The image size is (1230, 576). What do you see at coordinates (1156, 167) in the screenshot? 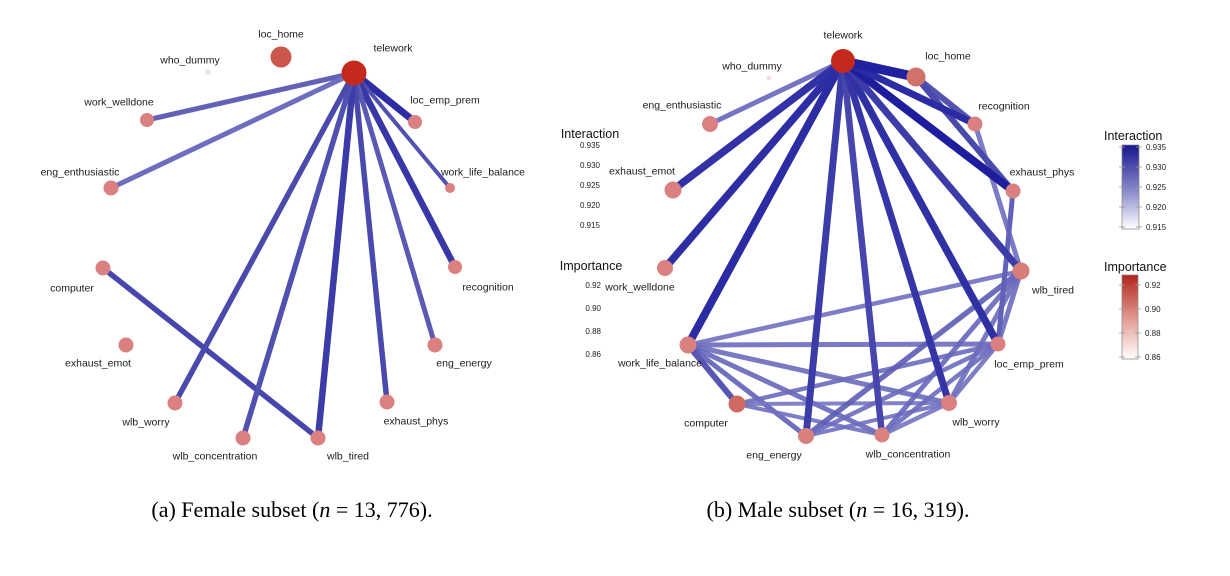
I see `legend-b-interaction-tick: 0.930` at bounding box center [1156, 167].